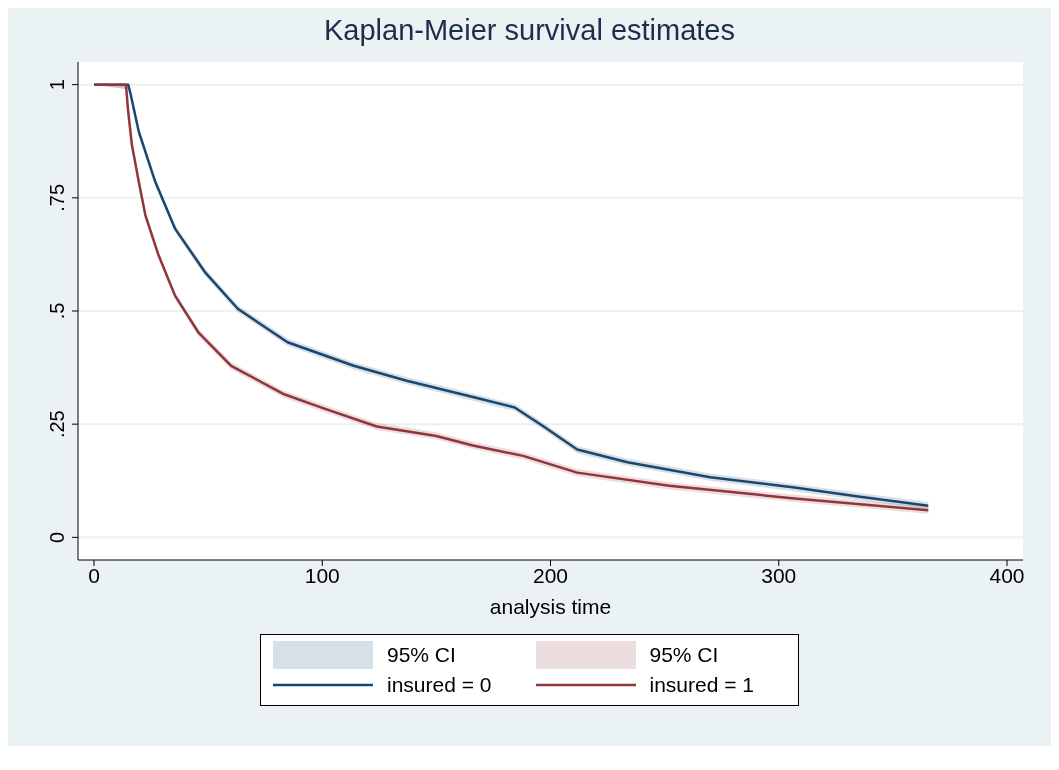  Describe the element at coordinates (701, 685) in the screenshot. I see `legend-label: insured = 1` at that location.